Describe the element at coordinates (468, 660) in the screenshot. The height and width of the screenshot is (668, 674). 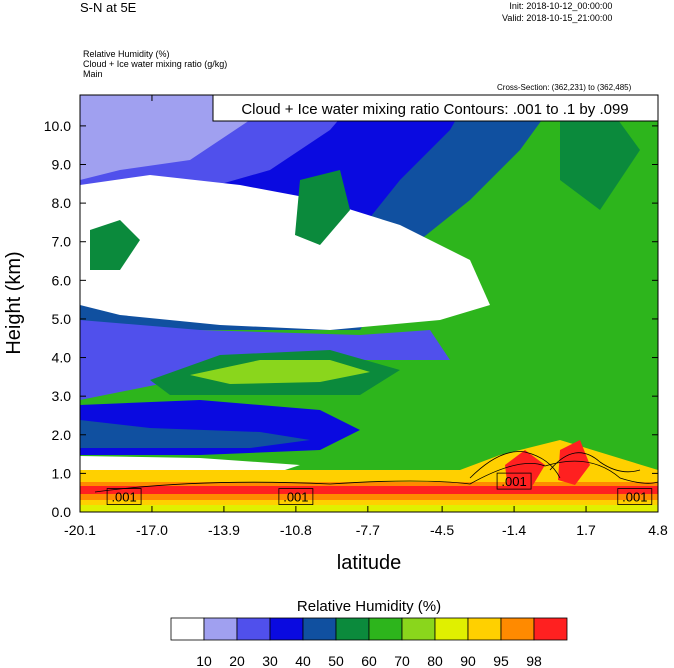
I see `colorbar-level-label: 90` at that location.